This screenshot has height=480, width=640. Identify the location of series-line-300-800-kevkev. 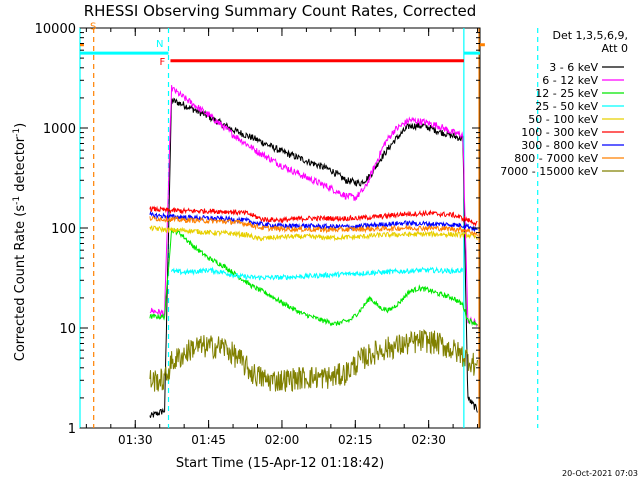
(313, 221).